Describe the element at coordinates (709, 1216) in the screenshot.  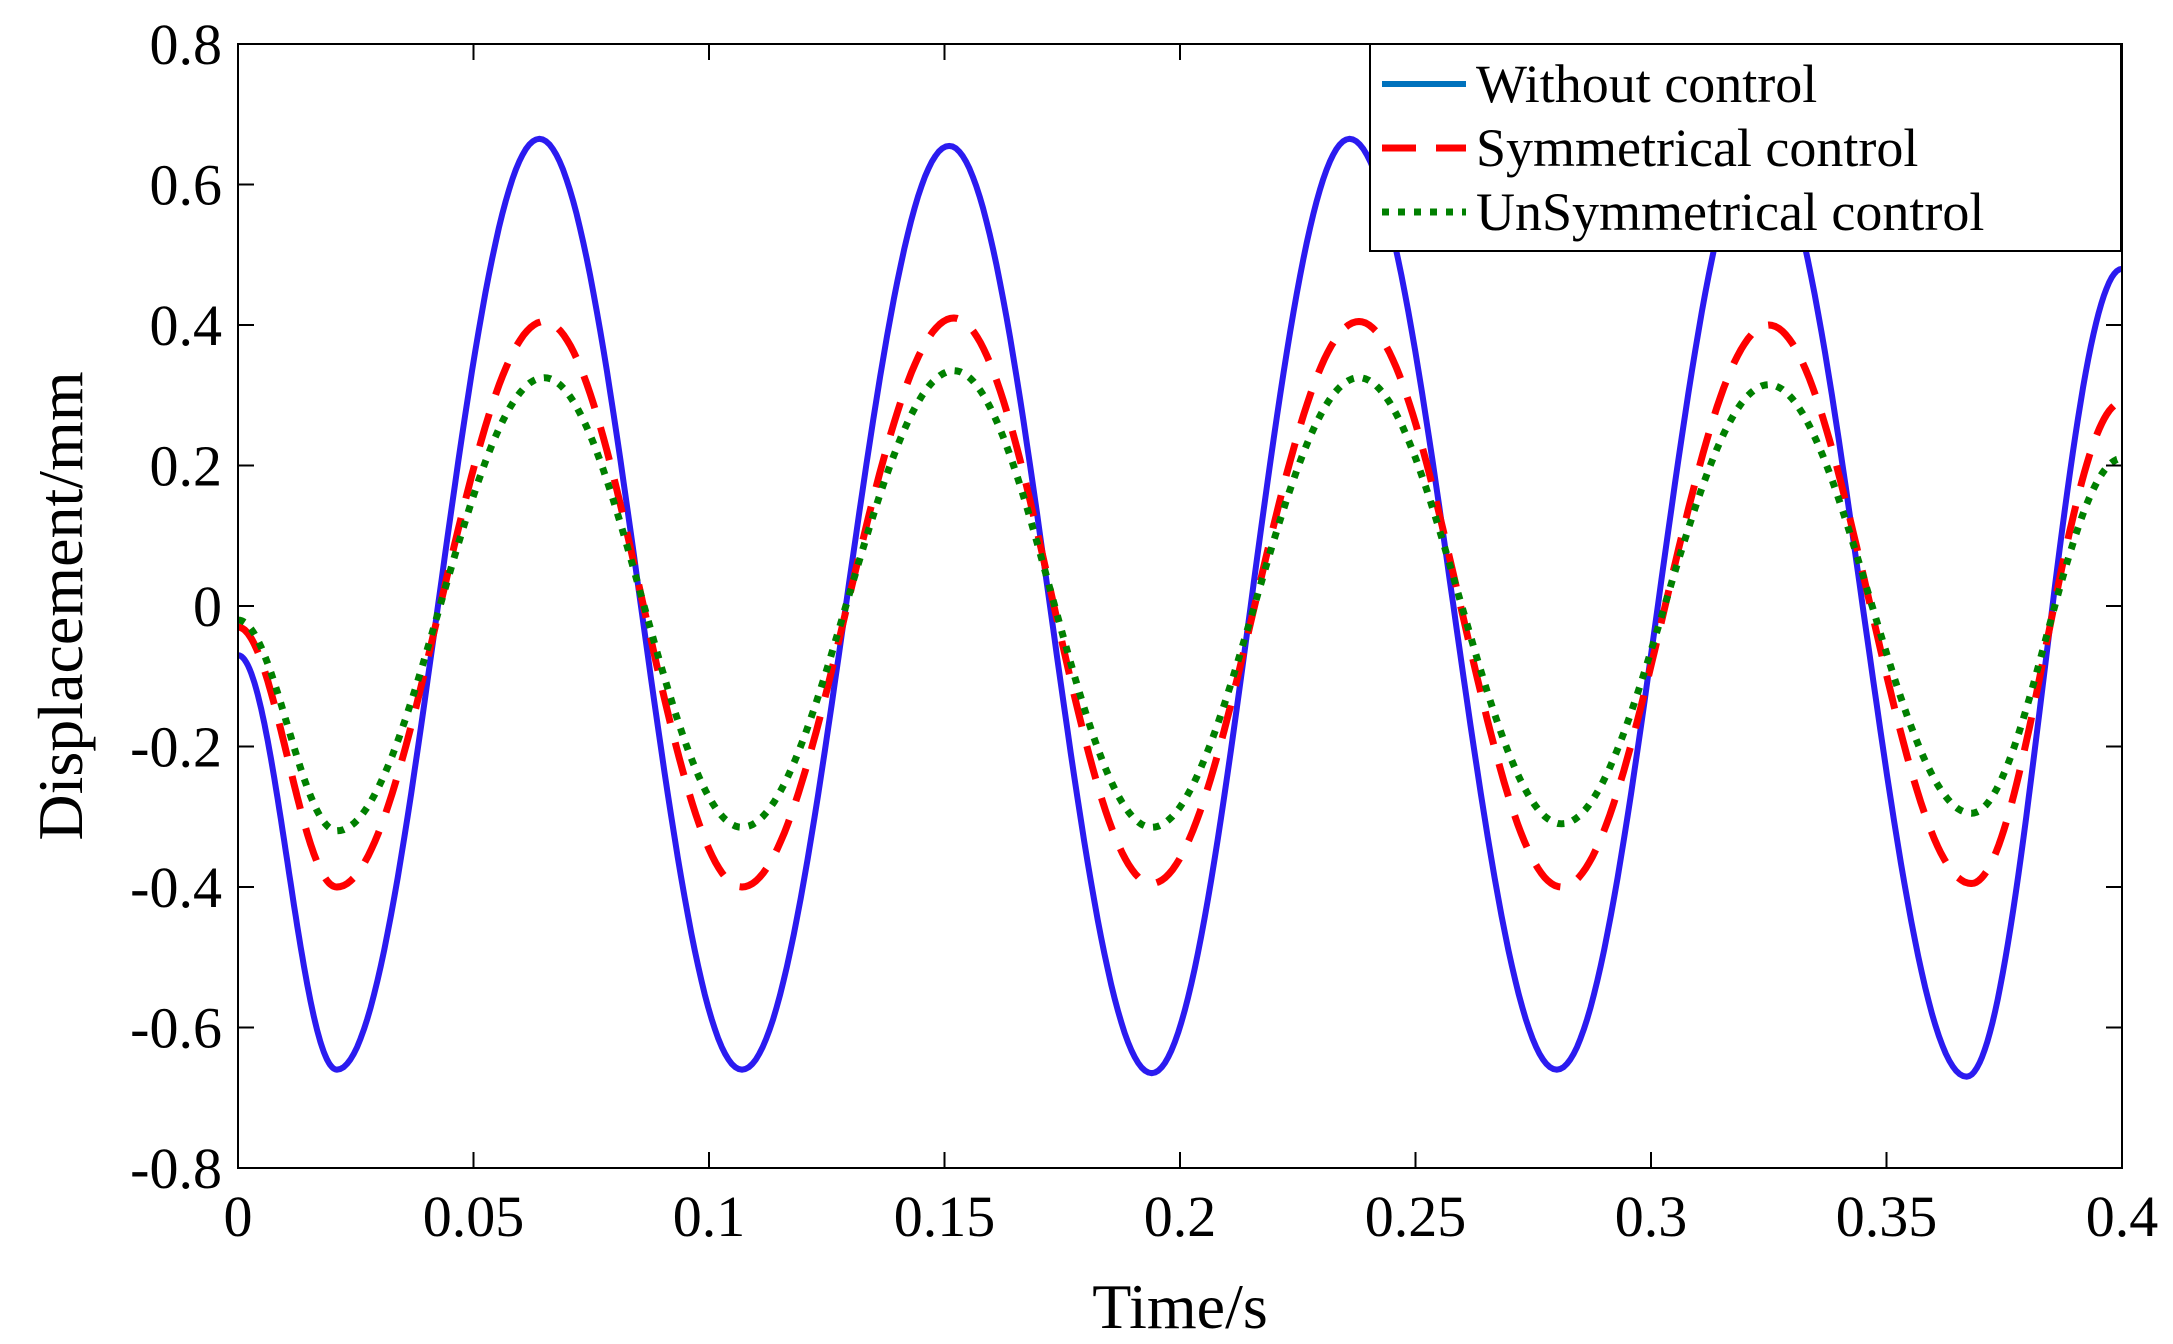
I see `x-tick-label: 0.1` at that location.